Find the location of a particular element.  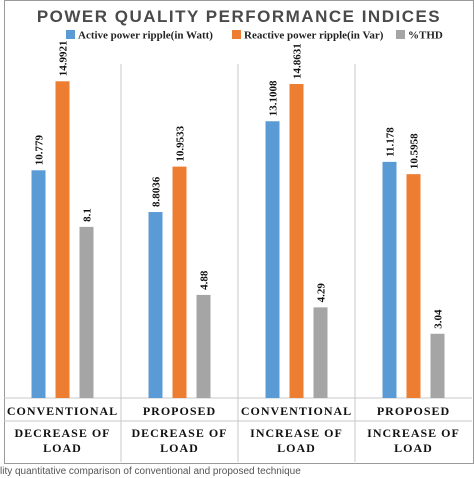

data-label: 3.04 is located at coordinates (439, 319).